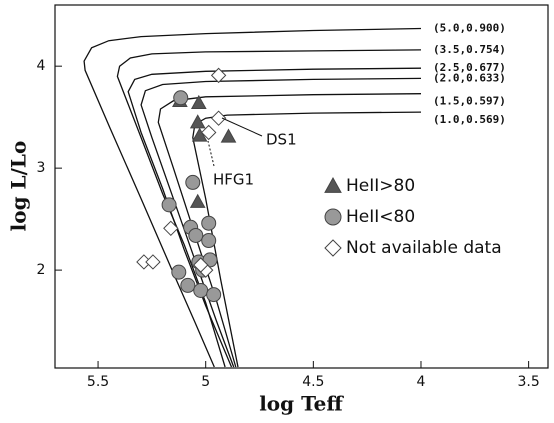 This screenshot has width=554, height=423. What do you see at coordinates (421, 382) in the screenshot?
I see `x-tick-label: 4` at bounding box center [421, 382].